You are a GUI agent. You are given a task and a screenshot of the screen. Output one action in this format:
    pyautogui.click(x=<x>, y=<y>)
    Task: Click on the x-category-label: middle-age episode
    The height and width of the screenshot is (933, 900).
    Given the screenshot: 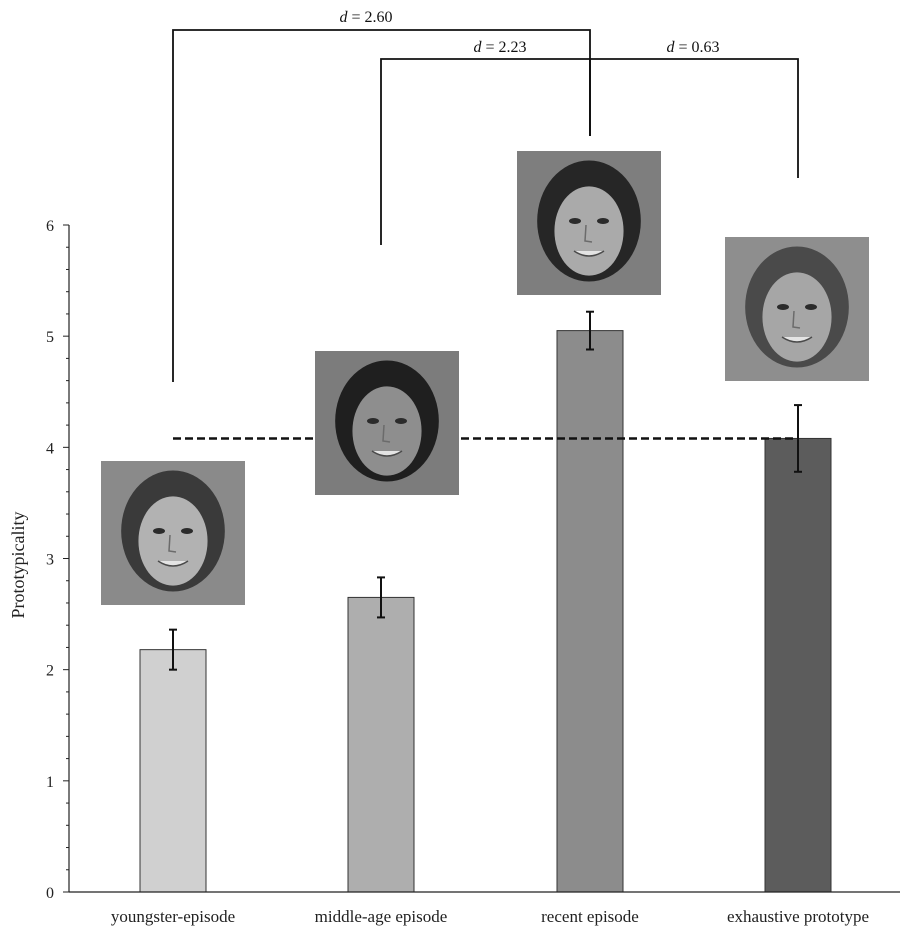 What is the action you would take?
    pyautogui.click(x=381, y=916)
    